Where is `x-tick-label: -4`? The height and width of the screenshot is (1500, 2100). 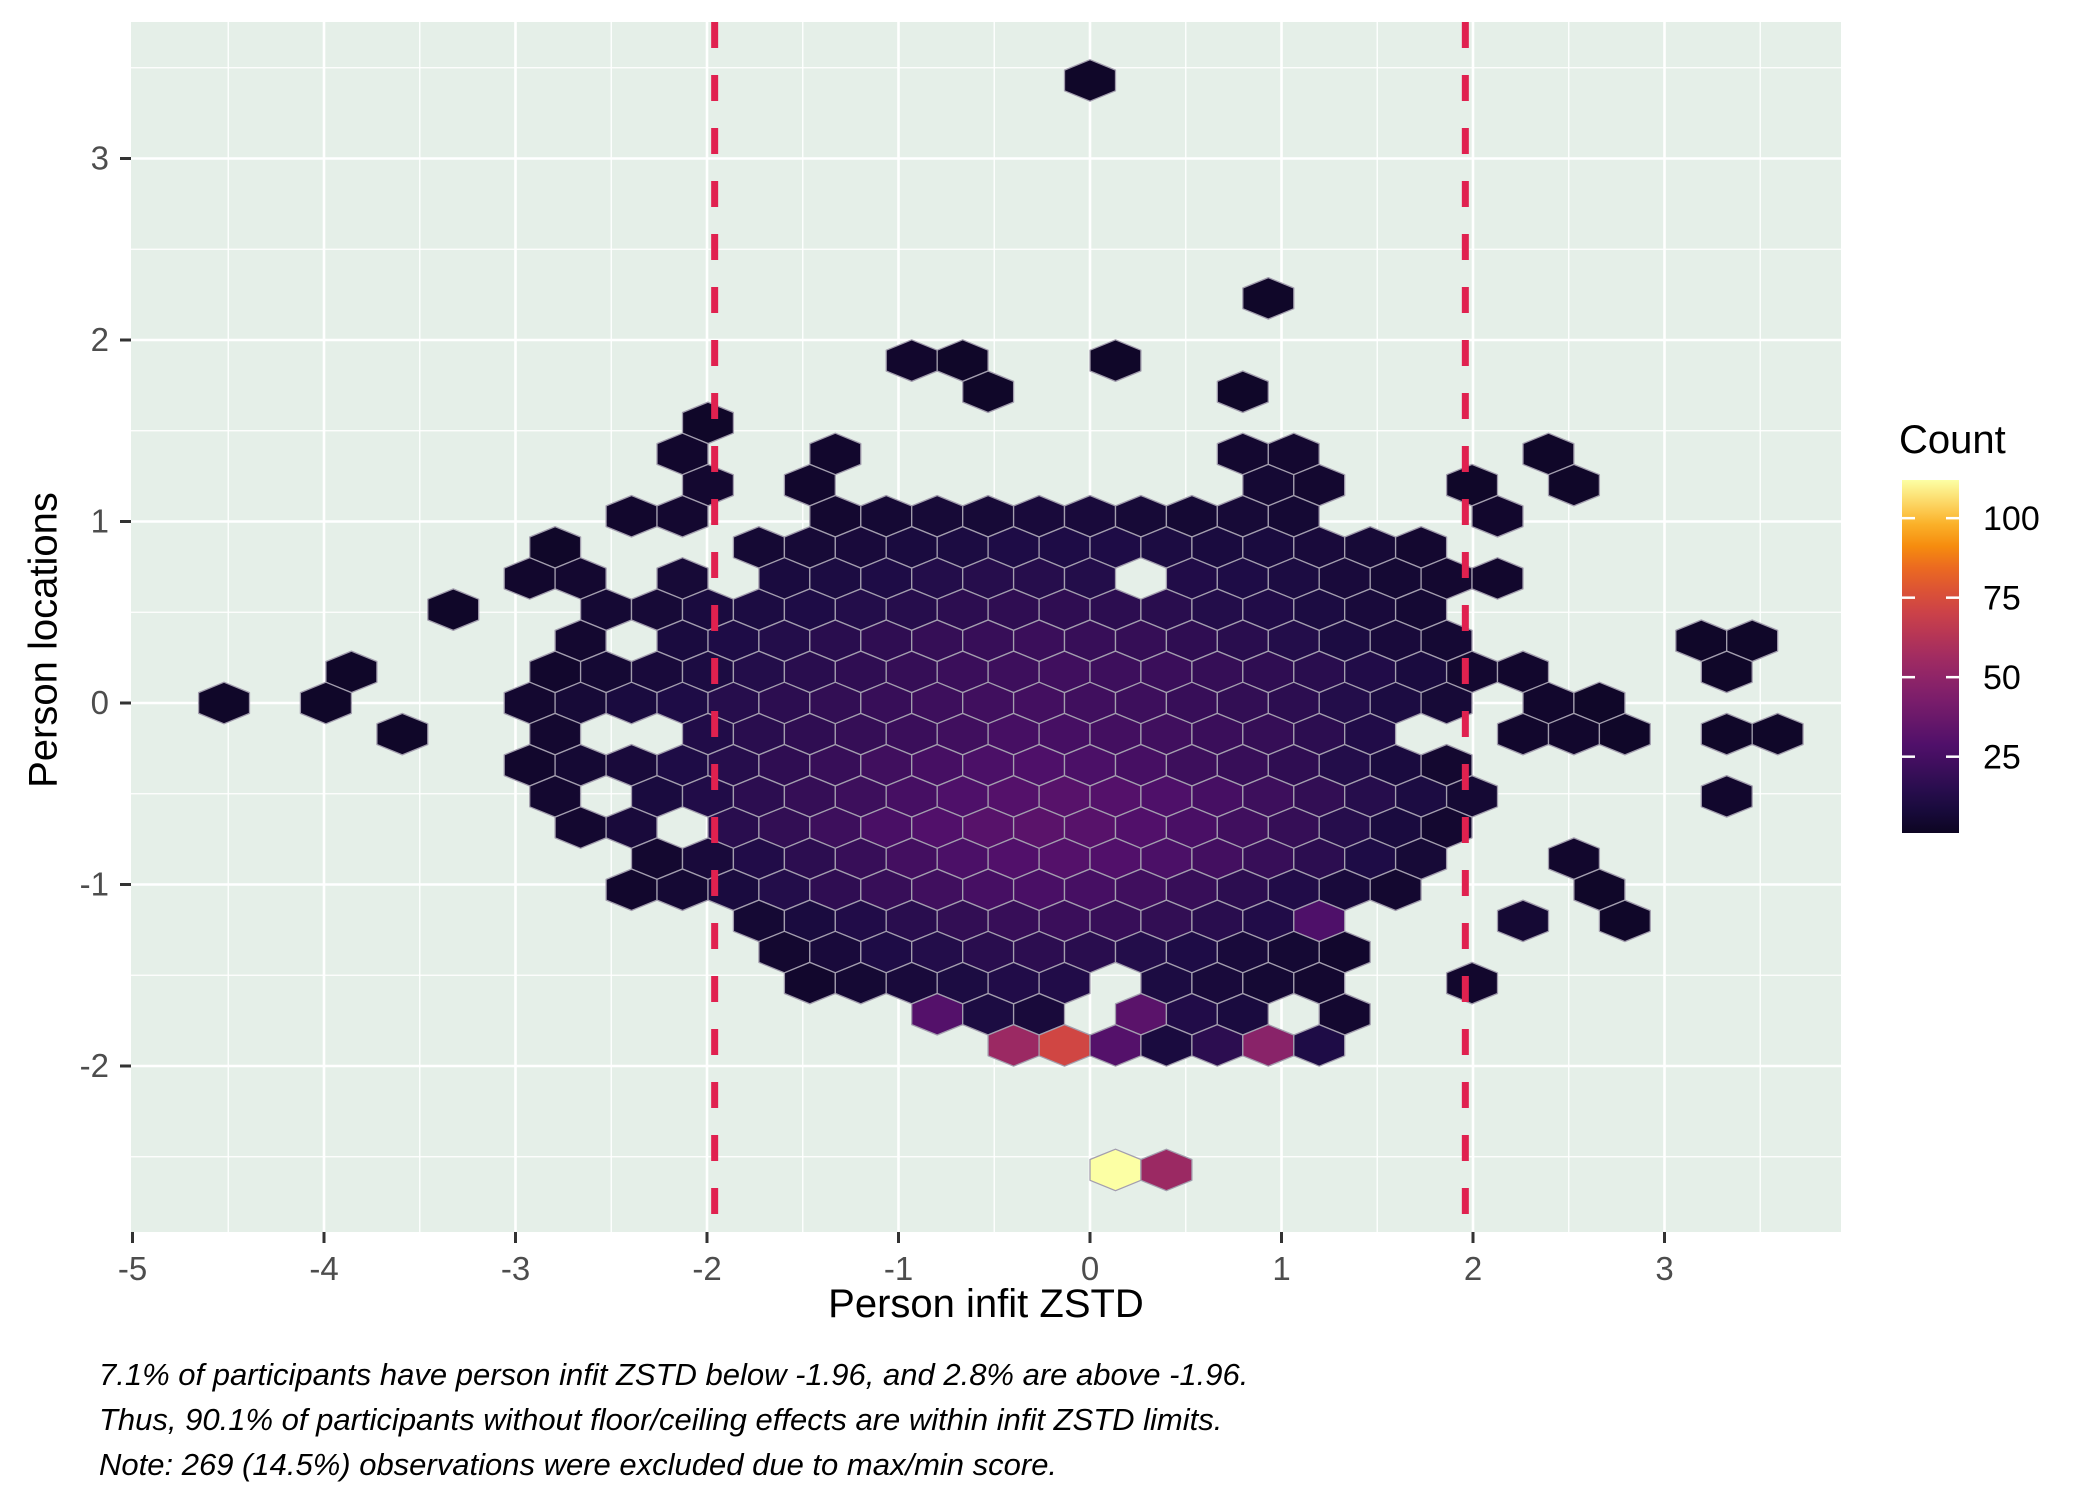
x-tick-label: -4 is located at coordinates (323, 1268).